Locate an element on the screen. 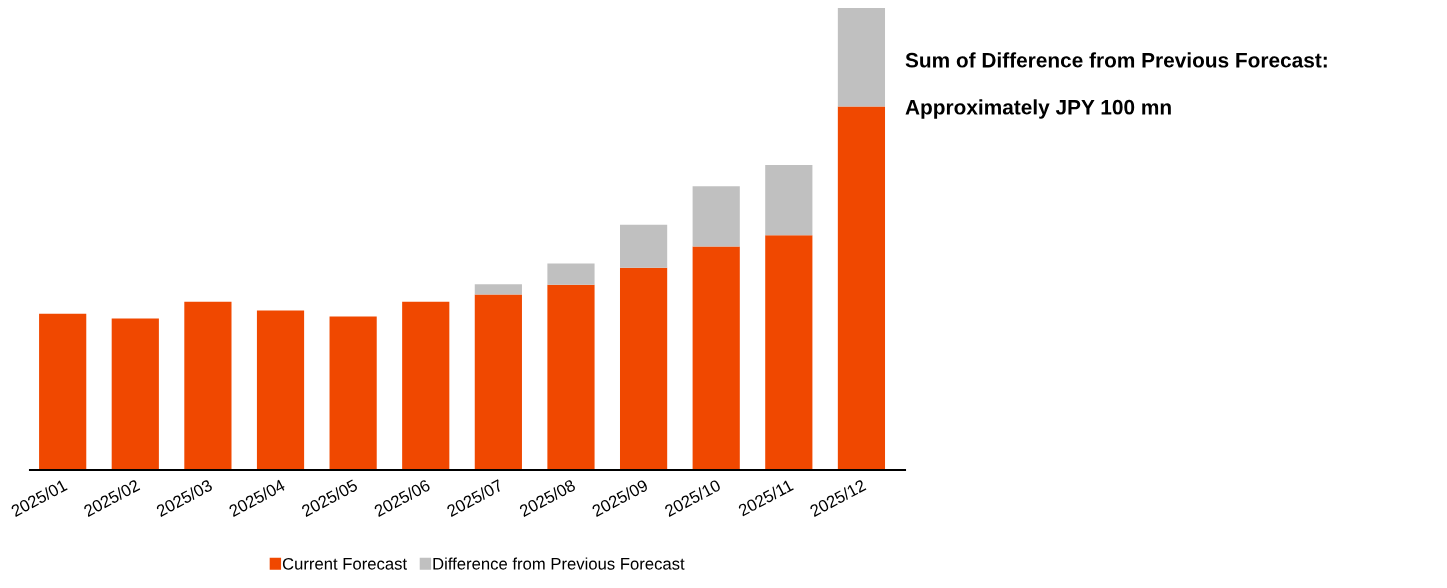 Image resolution: width=1447 pixels, height=588 pixels. legend-label: Current Forecast is located at coordinates (344, 563).